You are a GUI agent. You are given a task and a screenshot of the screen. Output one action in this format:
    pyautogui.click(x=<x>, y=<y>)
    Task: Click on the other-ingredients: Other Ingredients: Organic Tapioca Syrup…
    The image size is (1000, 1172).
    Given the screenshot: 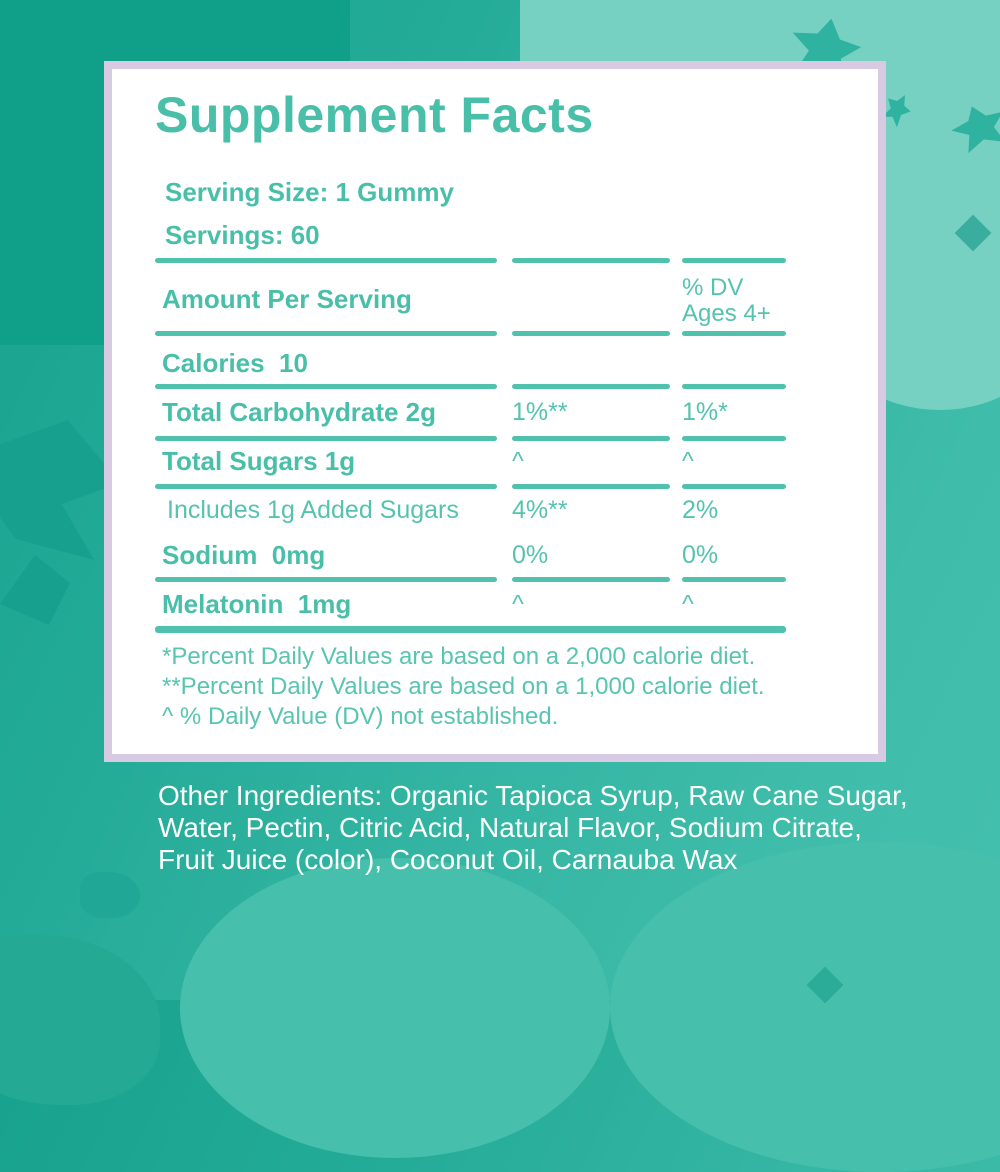 What is the action you would take?
    pyautogui.click(x=533, y=828)
    